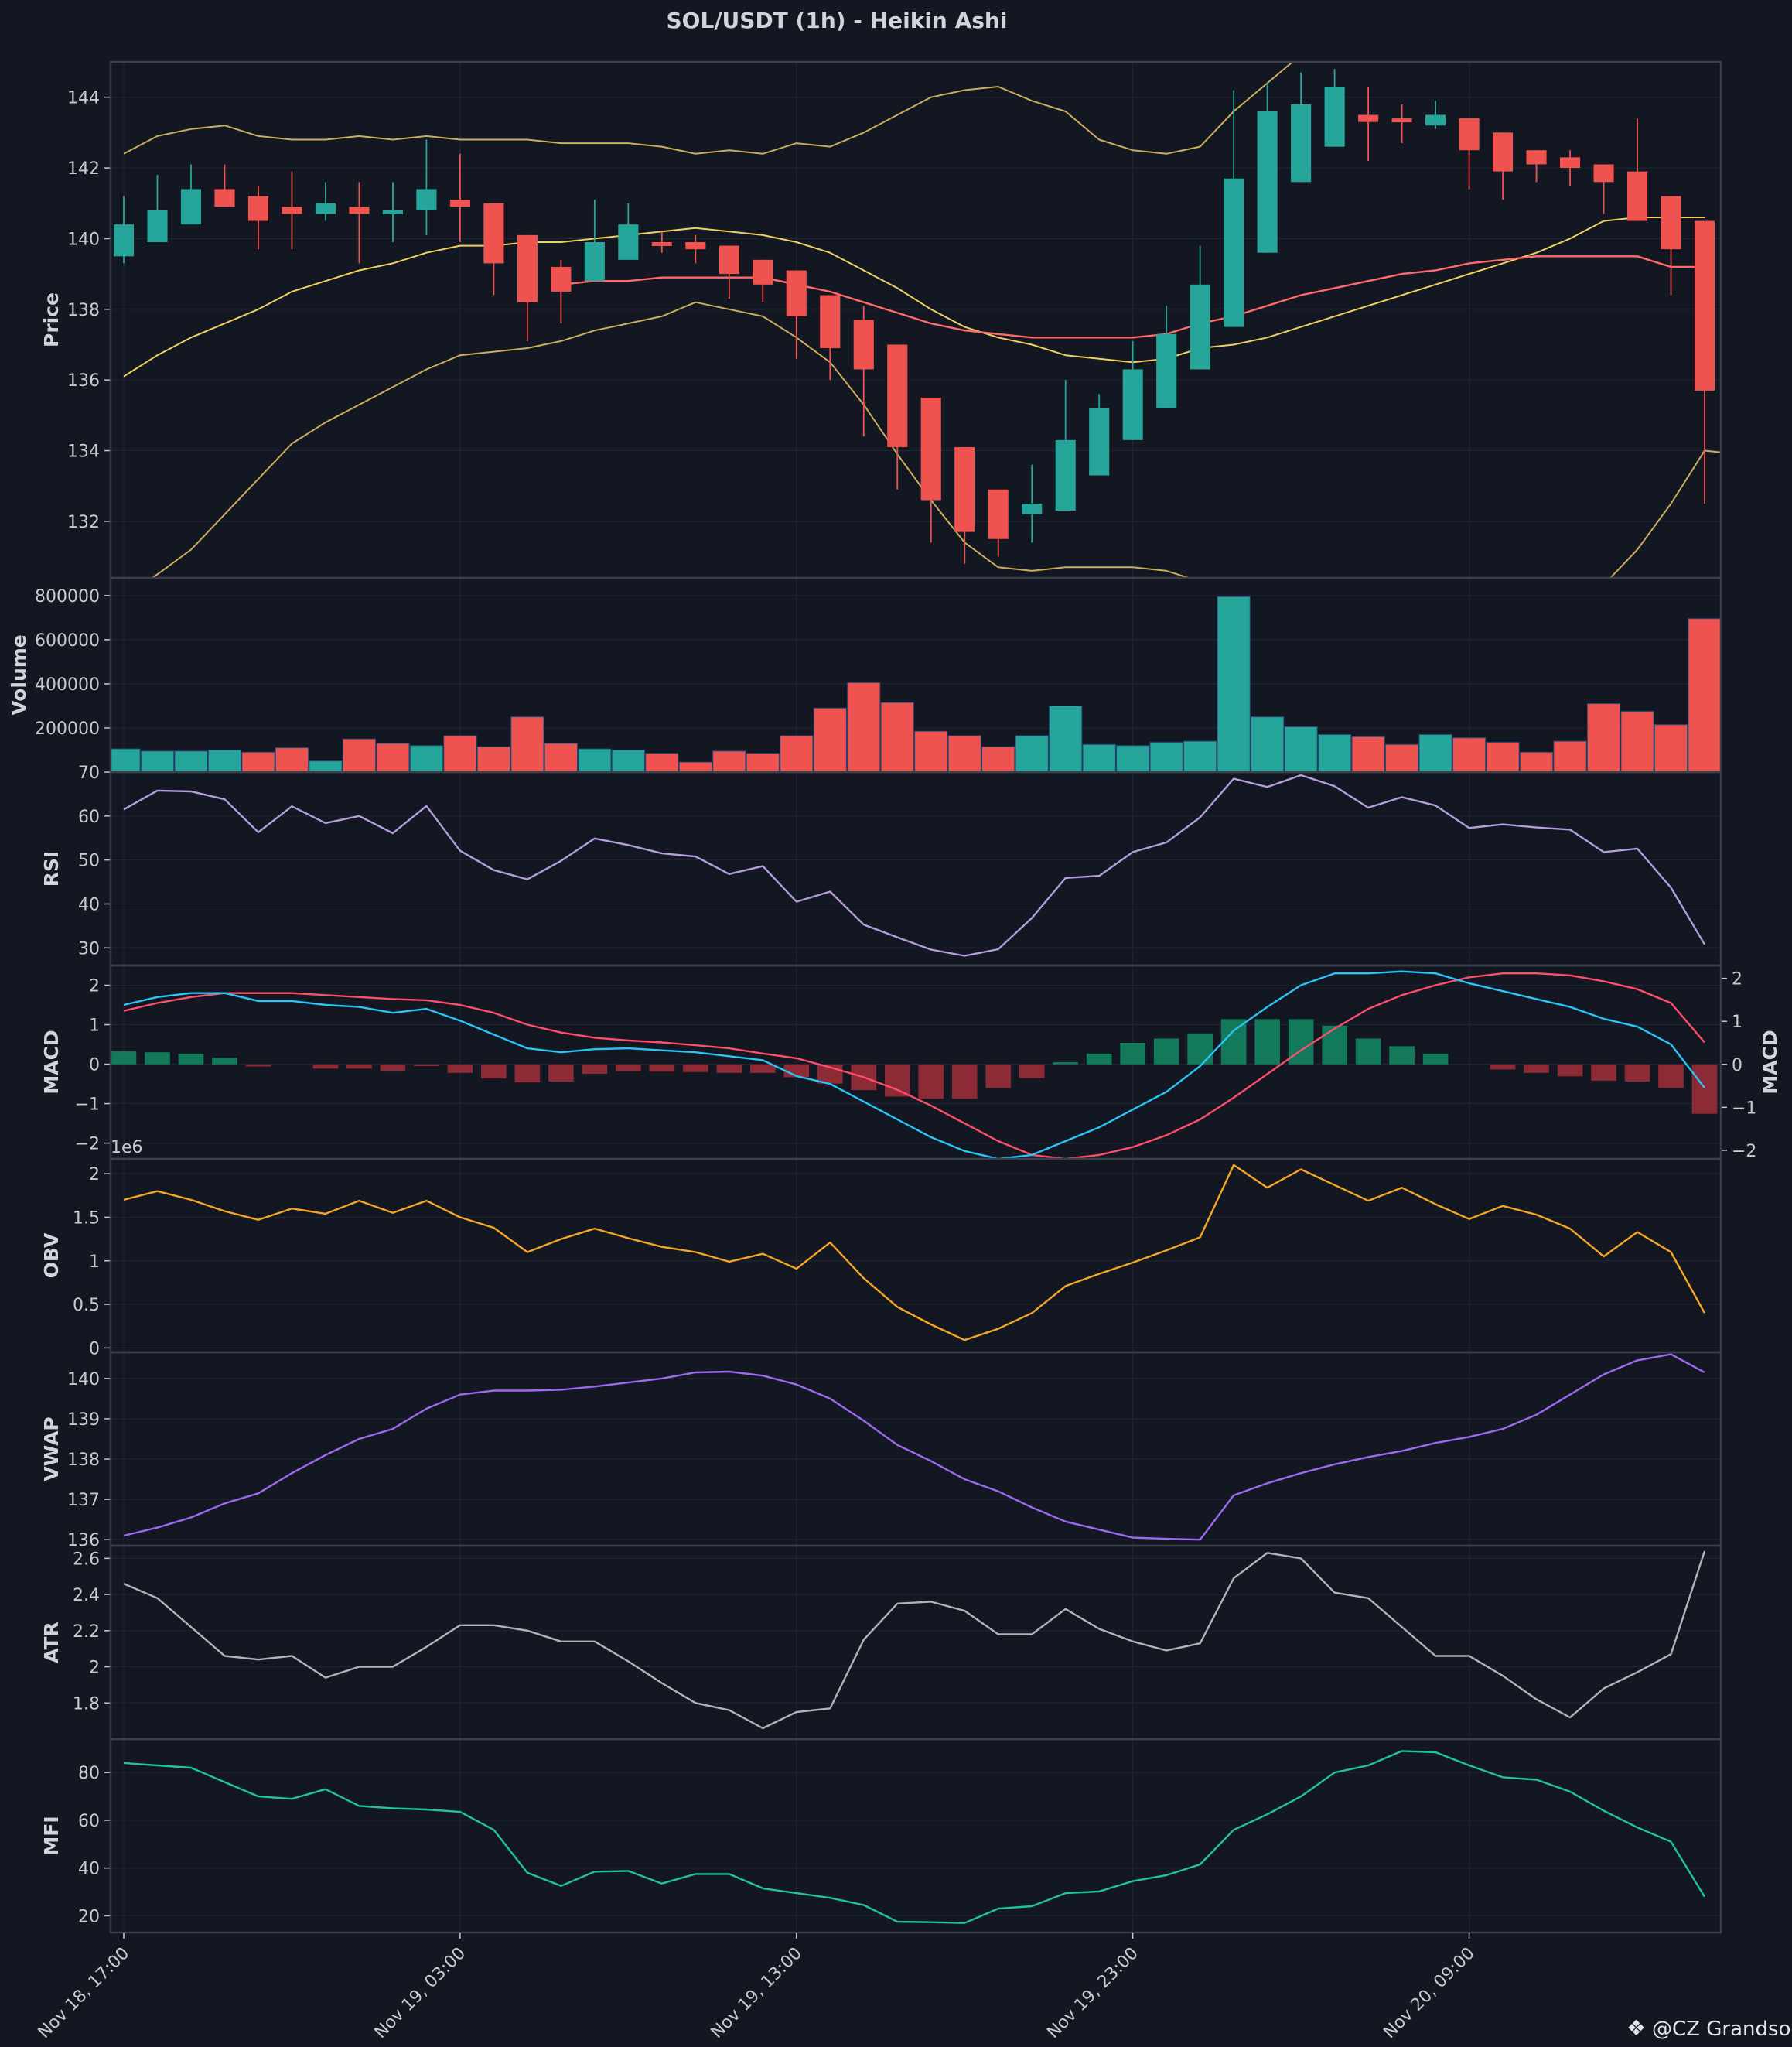 Image resolution: width=1792 pixels, height=2047 pixels. What do you see at coordinates (94, 1262) in the screenshot?
I see `obv-ytick-label: 1` at bounding box center [94, 1262].